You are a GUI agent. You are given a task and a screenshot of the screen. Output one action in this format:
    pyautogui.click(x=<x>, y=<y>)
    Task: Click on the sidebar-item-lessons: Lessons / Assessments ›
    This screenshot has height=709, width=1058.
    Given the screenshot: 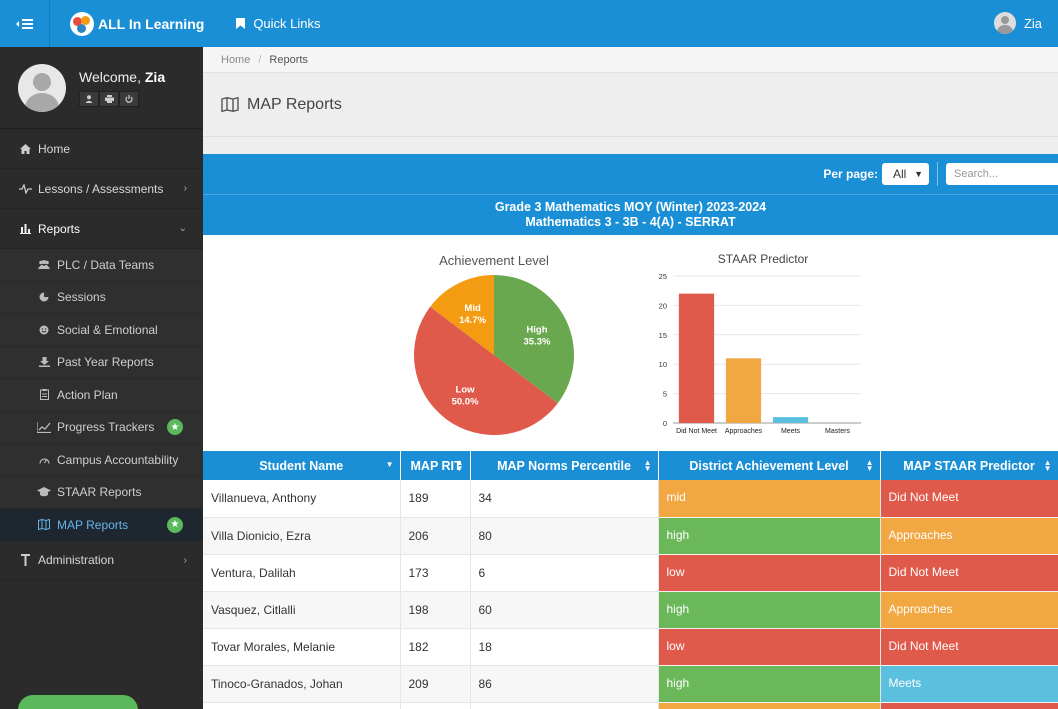 What is the action you would take?
    pyautogui.click(x=101, y=189)
    